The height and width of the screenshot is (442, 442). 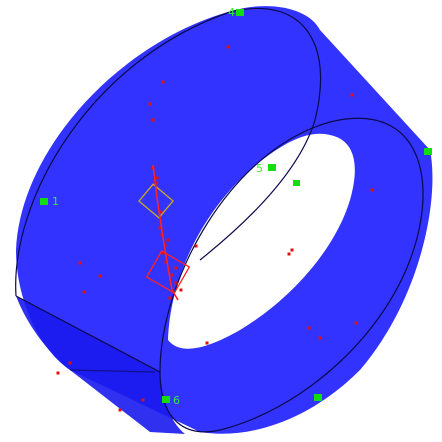 I want to click on yellow-frame, so click(x=156, y=201).